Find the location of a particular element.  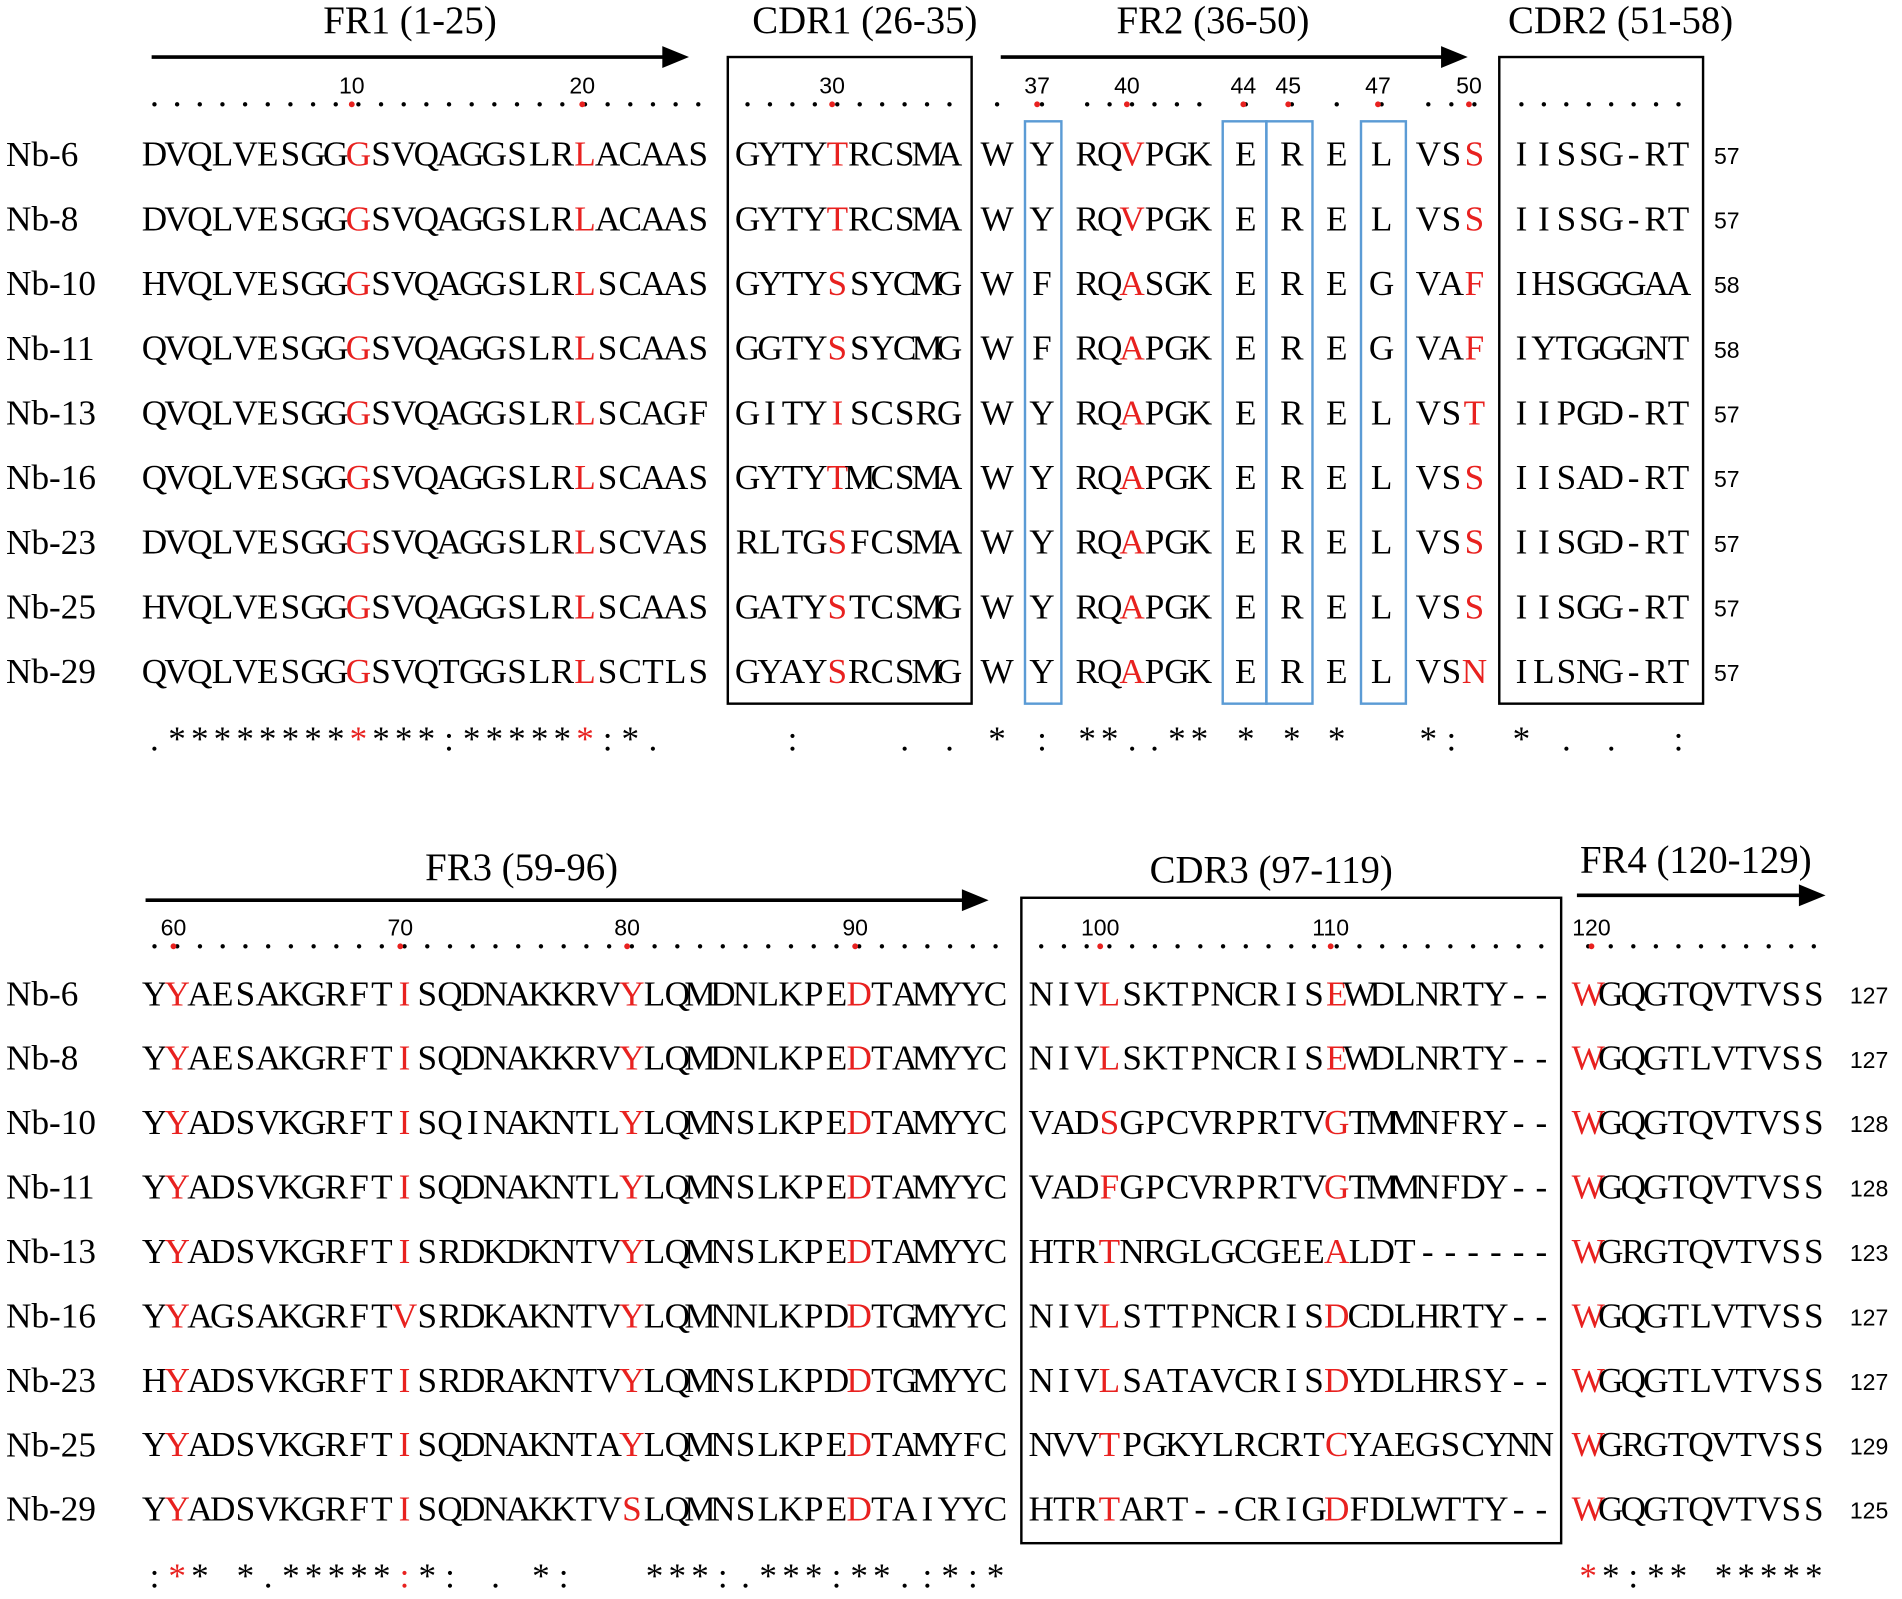

residues: TCSMG is located at coordinates (905, 606).